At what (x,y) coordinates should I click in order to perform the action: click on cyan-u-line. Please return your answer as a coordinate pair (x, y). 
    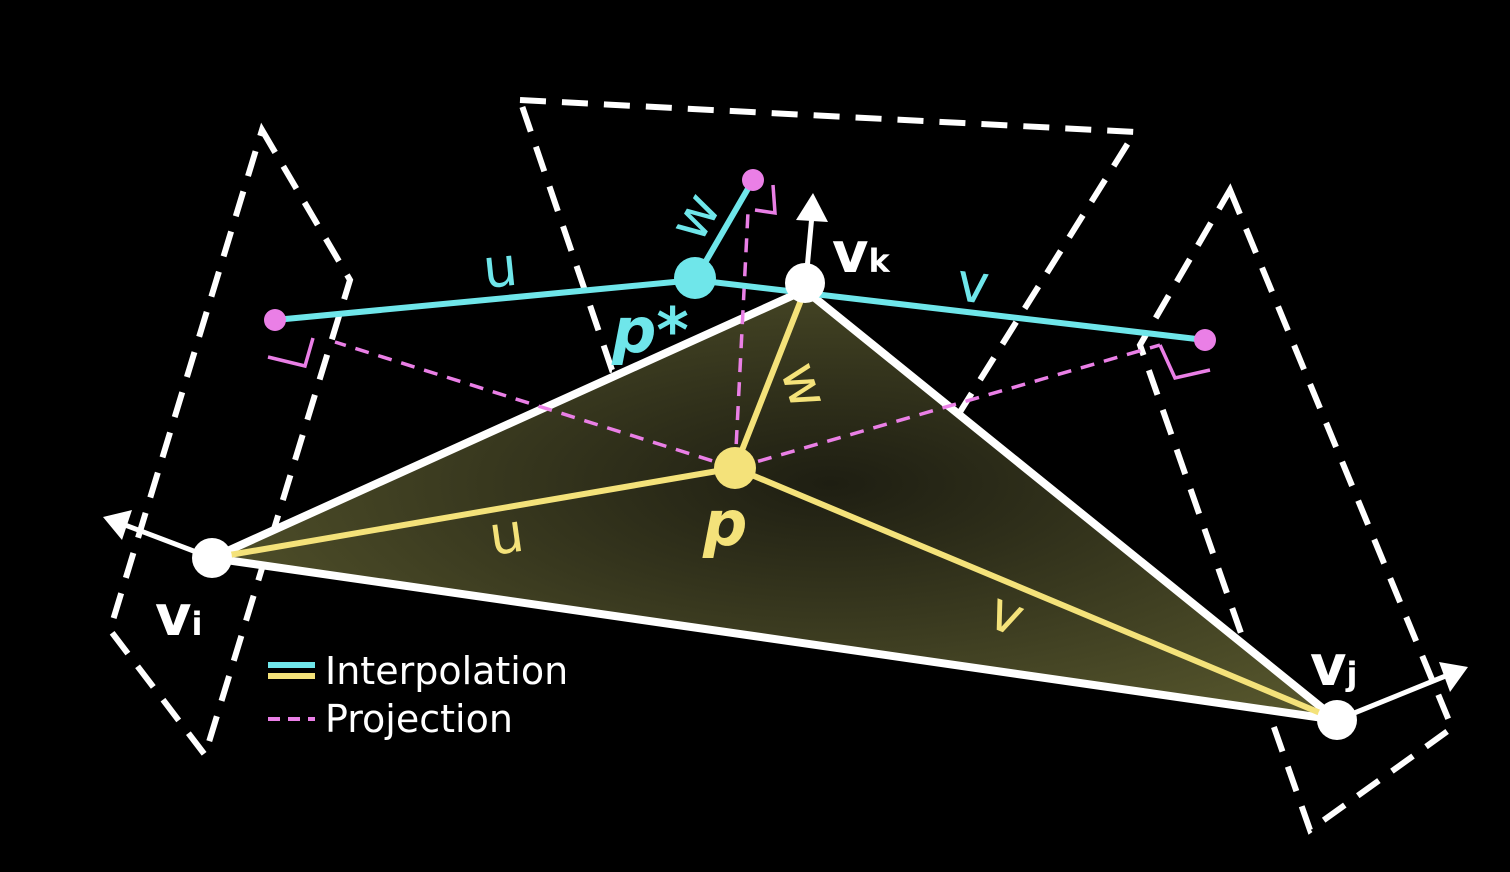
    Looking at the image, I should click on (485, 300).